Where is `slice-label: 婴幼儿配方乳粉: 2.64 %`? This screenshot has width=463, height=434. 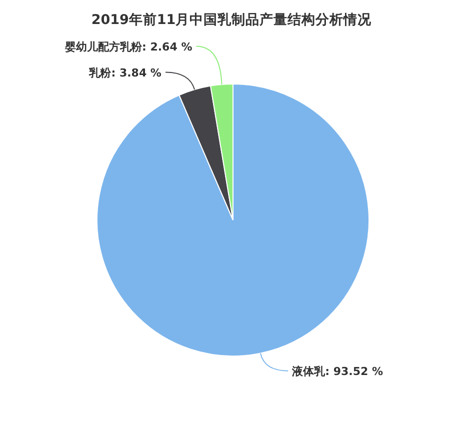 slice-label: 婴幼儿配方乳粉: 2.64 % is located at coordinates (128, 47).